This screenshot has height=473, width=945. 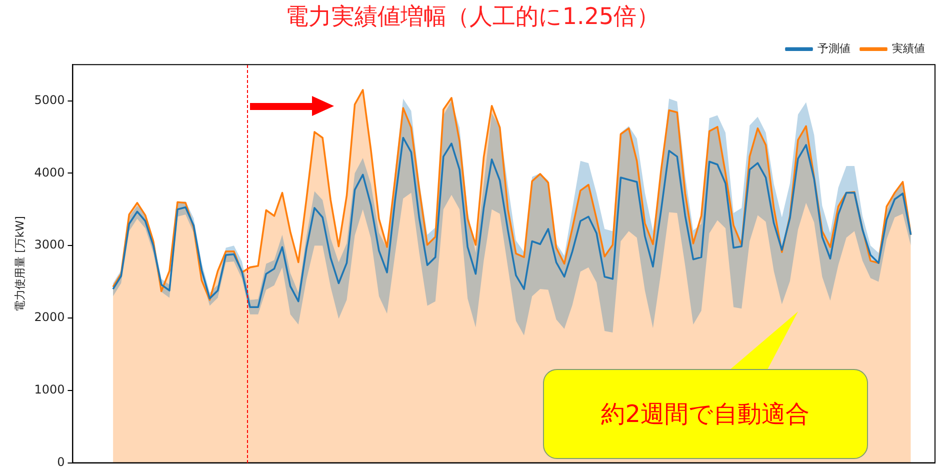 I want to click on legend-label: 実績値, so click(x=908, y=48).